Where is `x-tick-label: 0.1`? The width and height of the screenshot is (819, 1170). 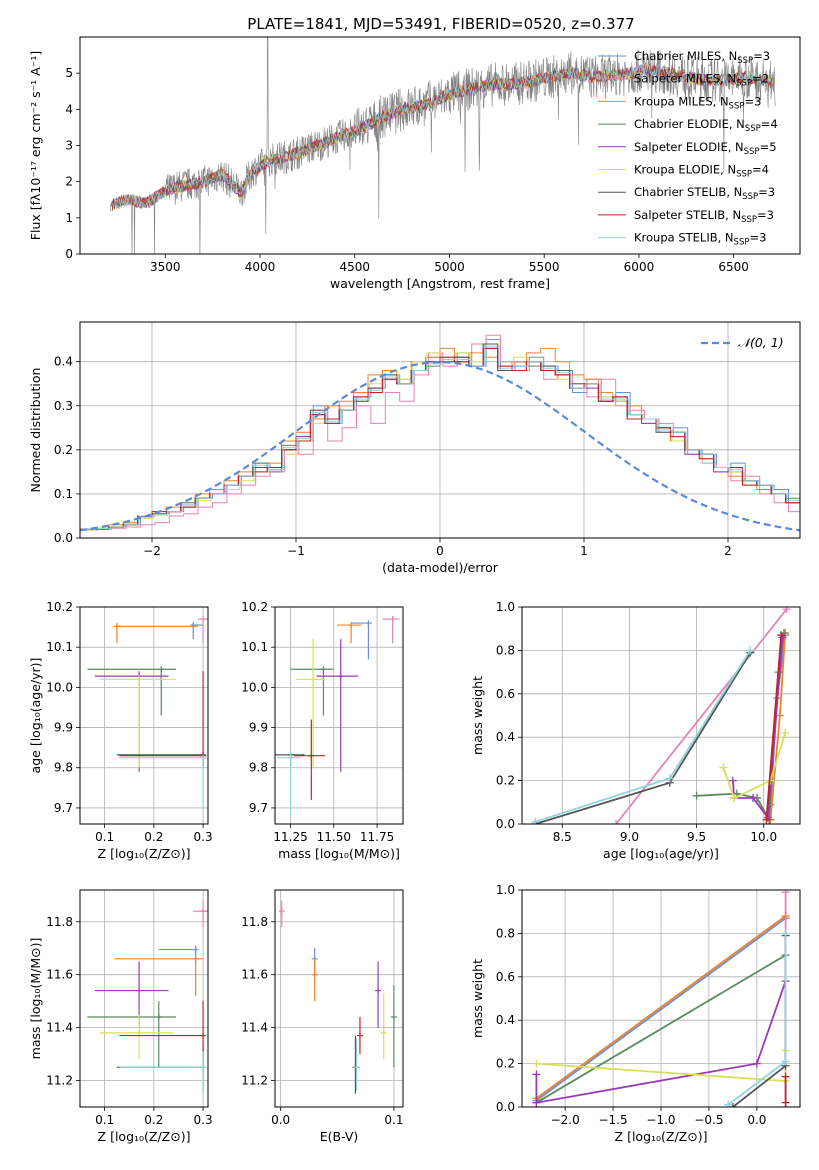
x-tick-label: 0.1 is located at coordinates (393, 1120).